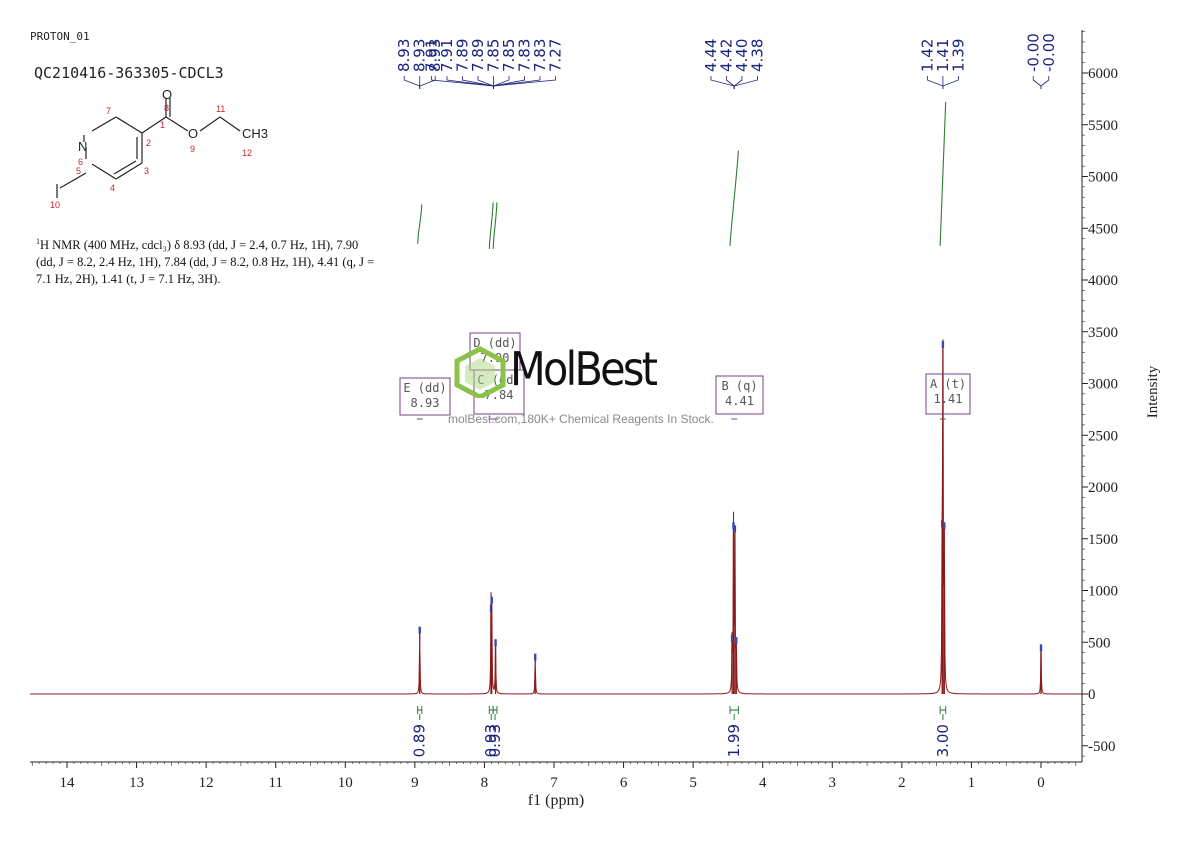 Image resolution: width=1190 pixels, height=841 pixels. What do you see at coordinates (425, 403) in the screenshot?
I see `multiplet-shift: 8.93` at bounding box center [425, 403].